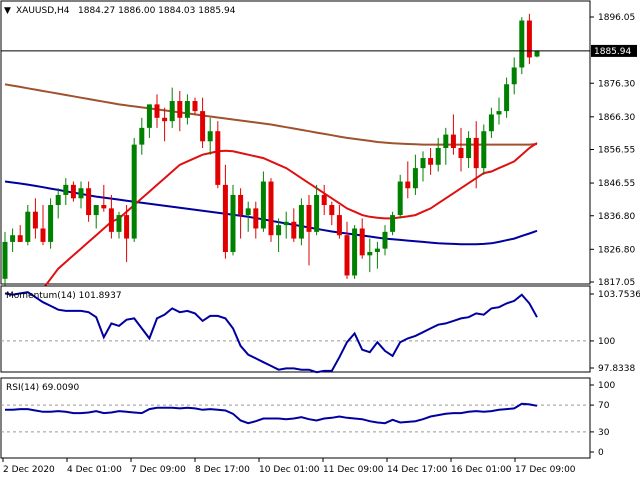 The height and width of the screenshot is (480, 640). Describe the element at coordinates (545, 470) in the screenshot. I see `time-tick-label: 17 Dec 09:00` at that location.